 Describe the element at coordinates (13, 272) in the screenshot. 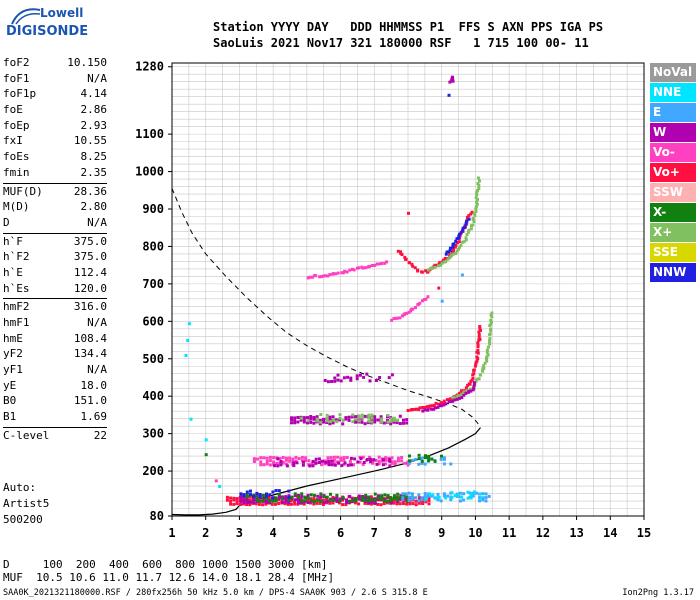

I see `param-label: h`E` at that location.